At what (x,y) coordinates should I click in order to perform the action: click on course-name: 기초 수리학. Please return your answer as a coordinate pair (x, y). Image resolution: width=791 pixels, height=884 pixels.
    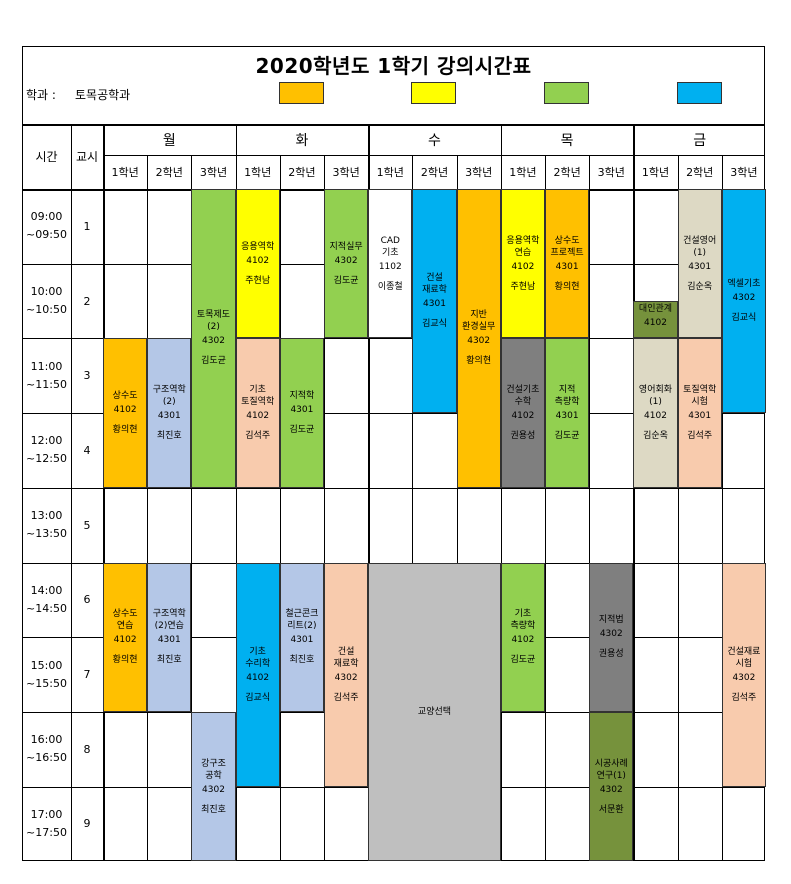
    Looking at the image, I should click on (258, 657).